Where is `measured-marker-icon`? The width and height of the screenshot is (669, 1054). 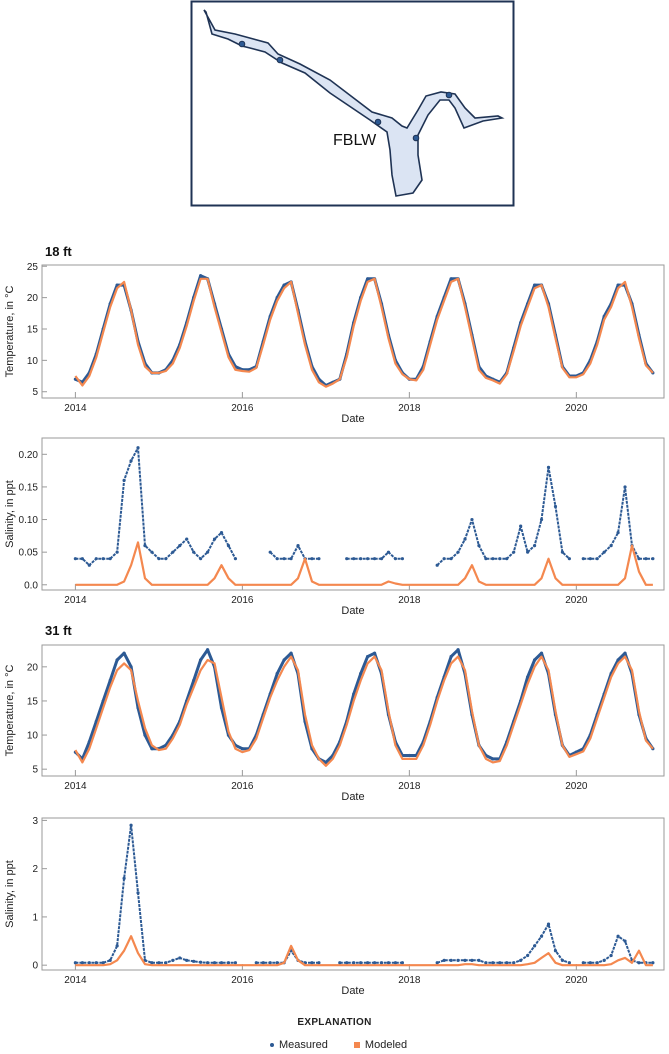 measured-marker-icon is located at coordinates (272, 1045).